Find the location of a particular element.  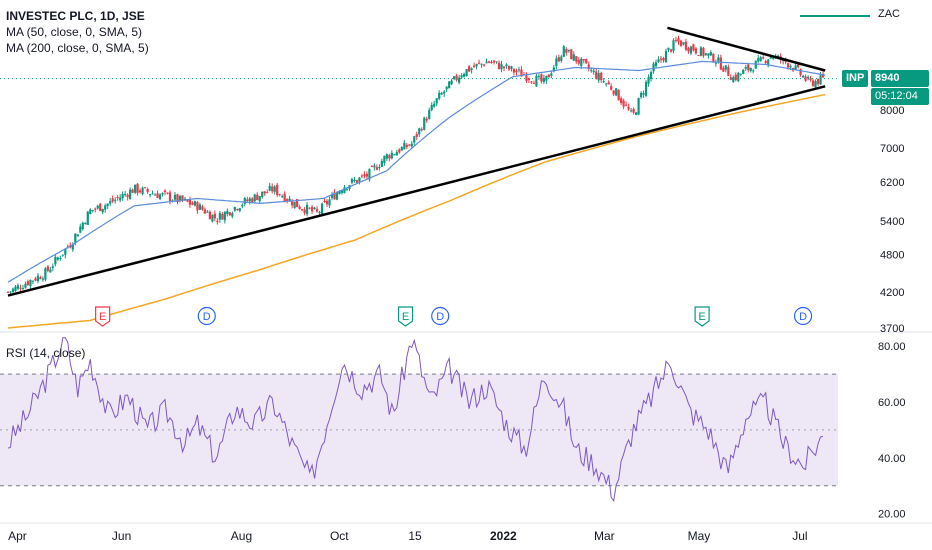

price-tick-label: 8000 is located at coordinates (892, 111).